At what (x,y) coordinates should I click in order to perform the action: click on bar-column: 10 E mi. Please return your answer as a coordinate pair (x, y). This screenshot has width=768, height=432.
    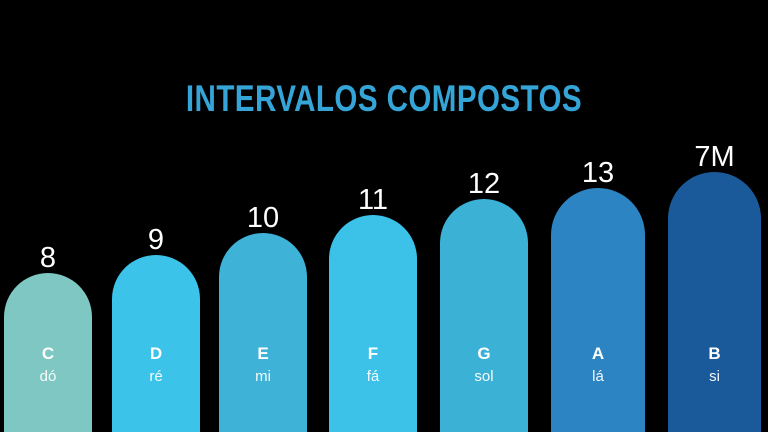
    Looking at the image, I should click on (263, 318).